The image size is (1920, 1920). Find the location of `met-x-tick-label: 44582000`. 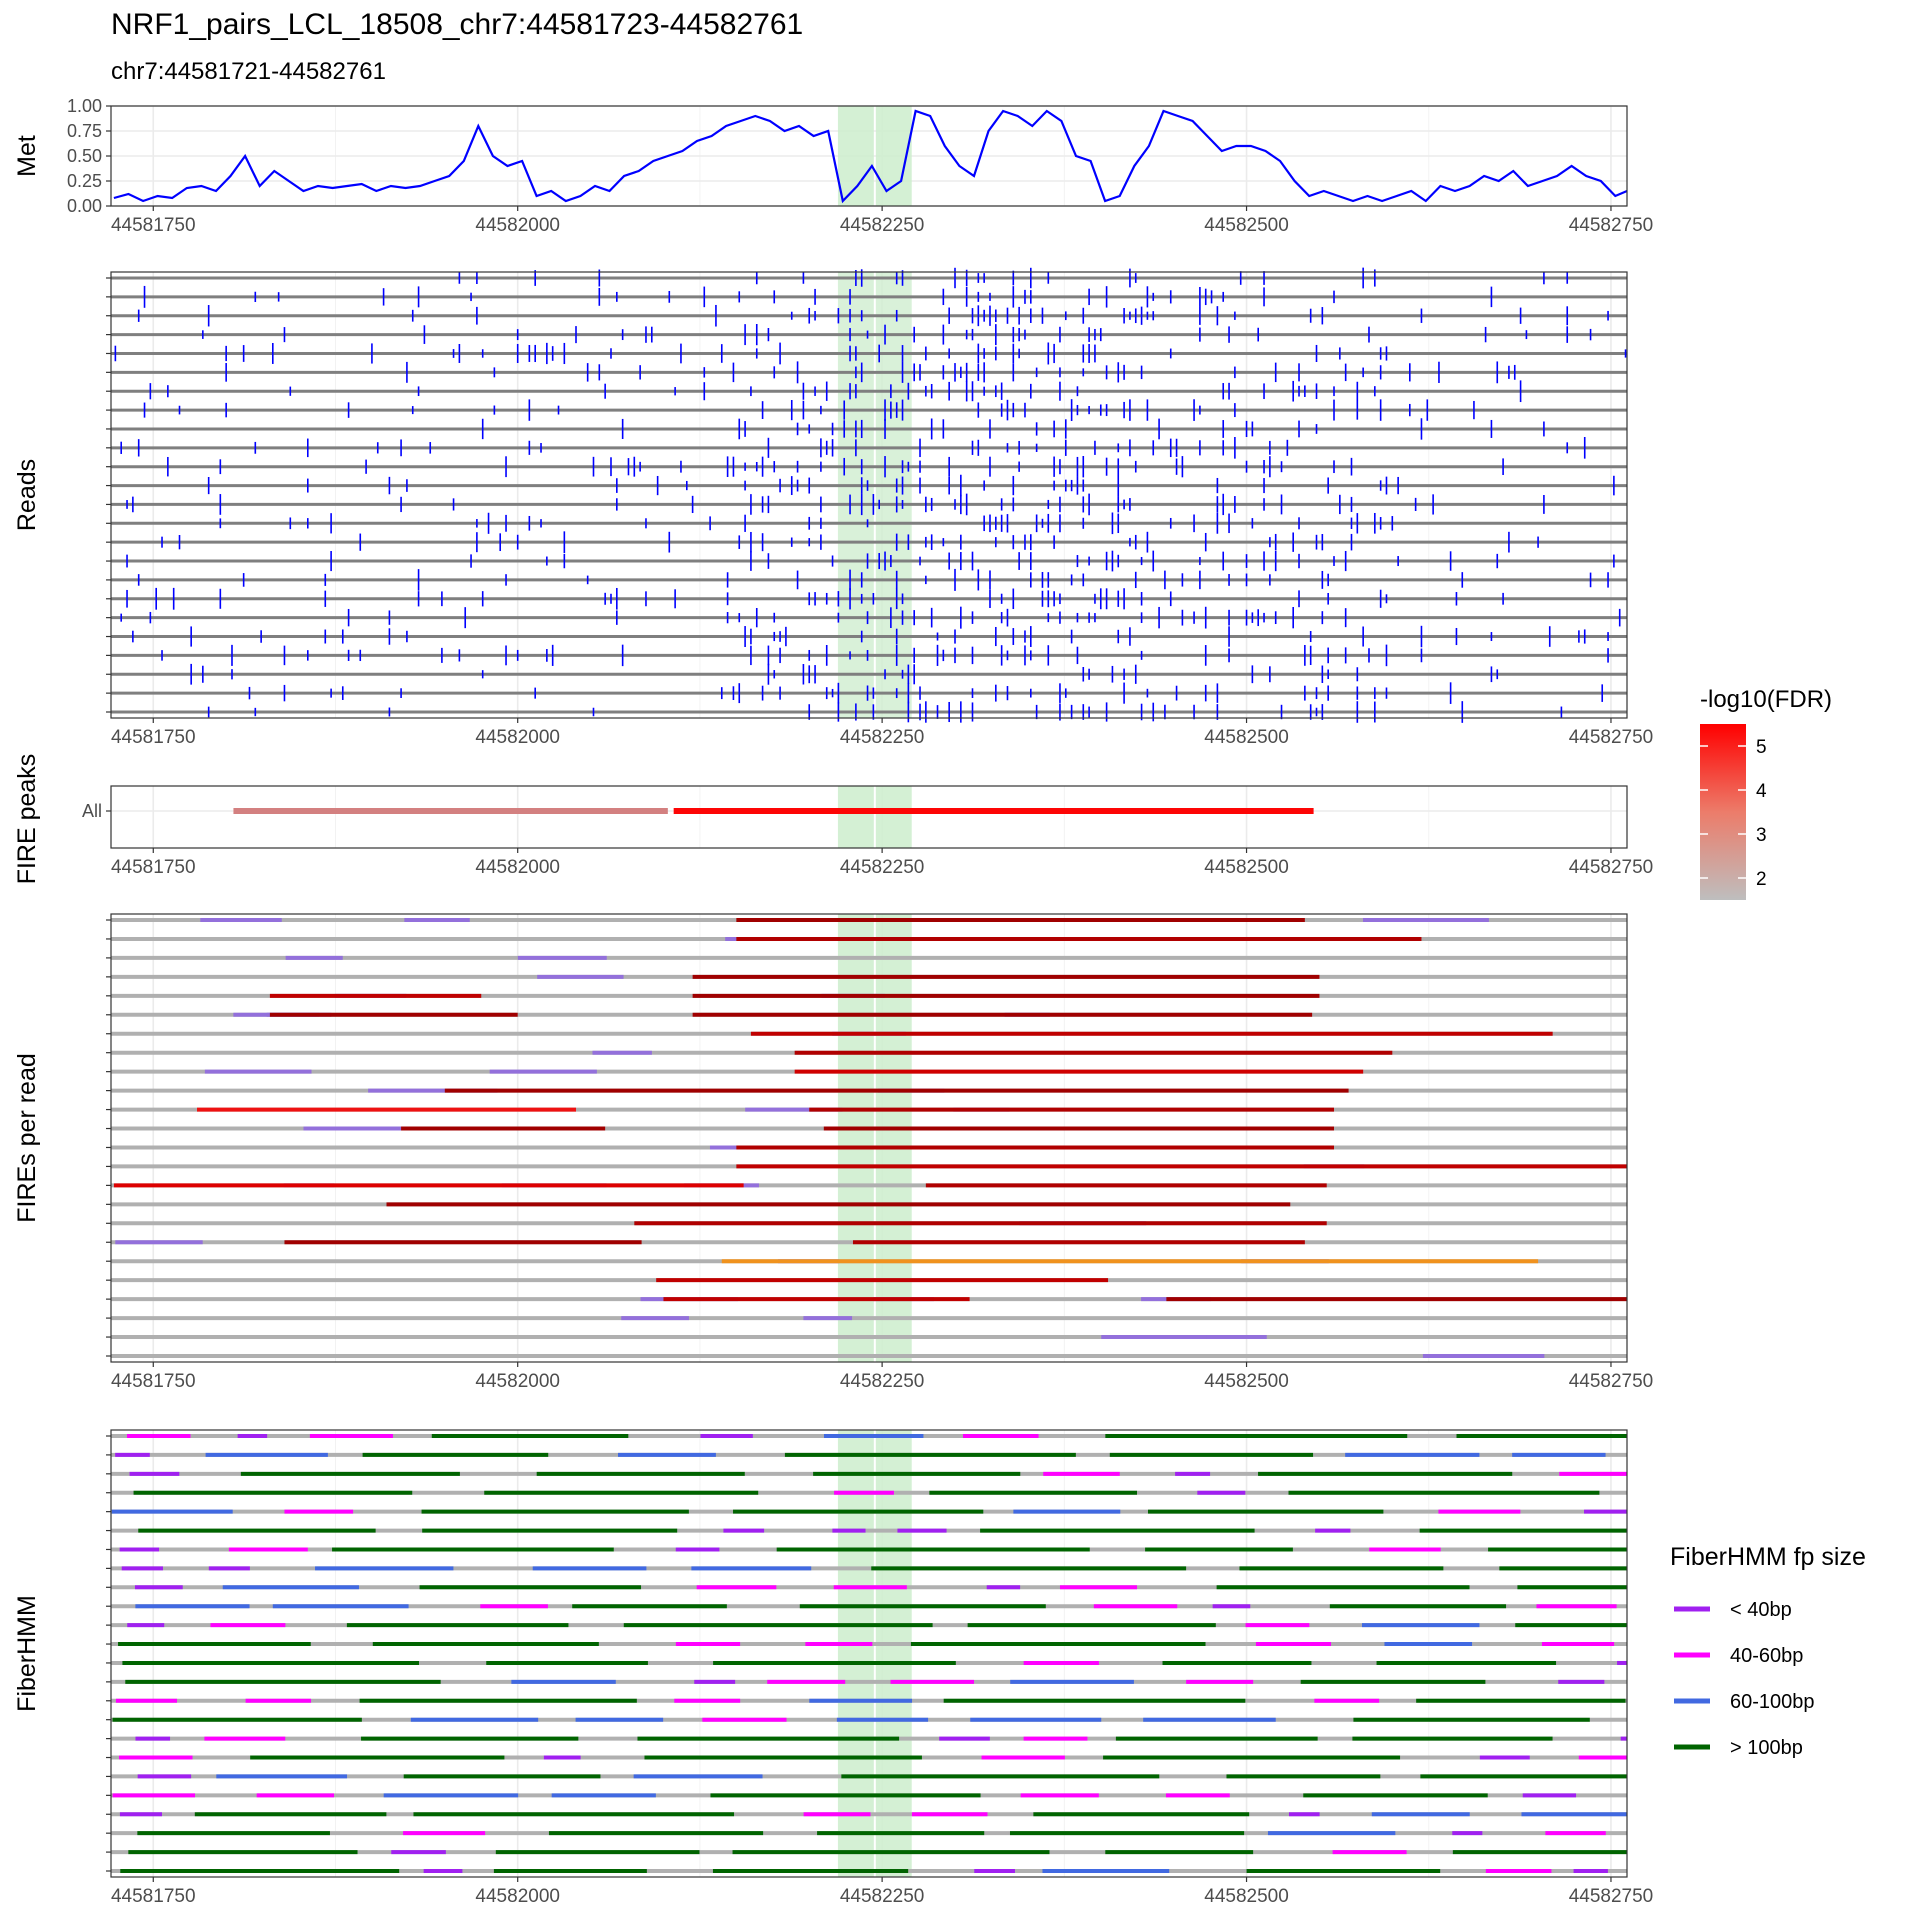

met-x-tick-label: 44582000 is located at coordinates (517, 225).